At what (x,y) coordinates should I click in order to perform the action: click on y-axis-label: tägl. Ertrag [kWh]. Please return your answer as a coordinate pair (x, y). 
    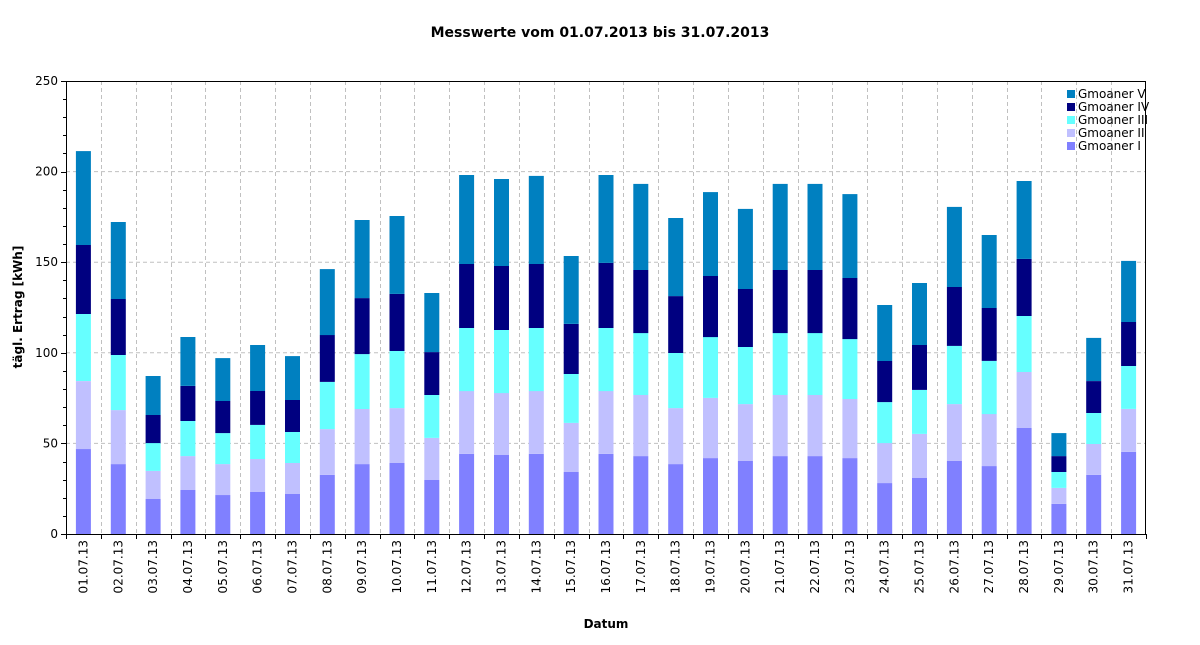
    Looking at the image, I should click on (18, 307).